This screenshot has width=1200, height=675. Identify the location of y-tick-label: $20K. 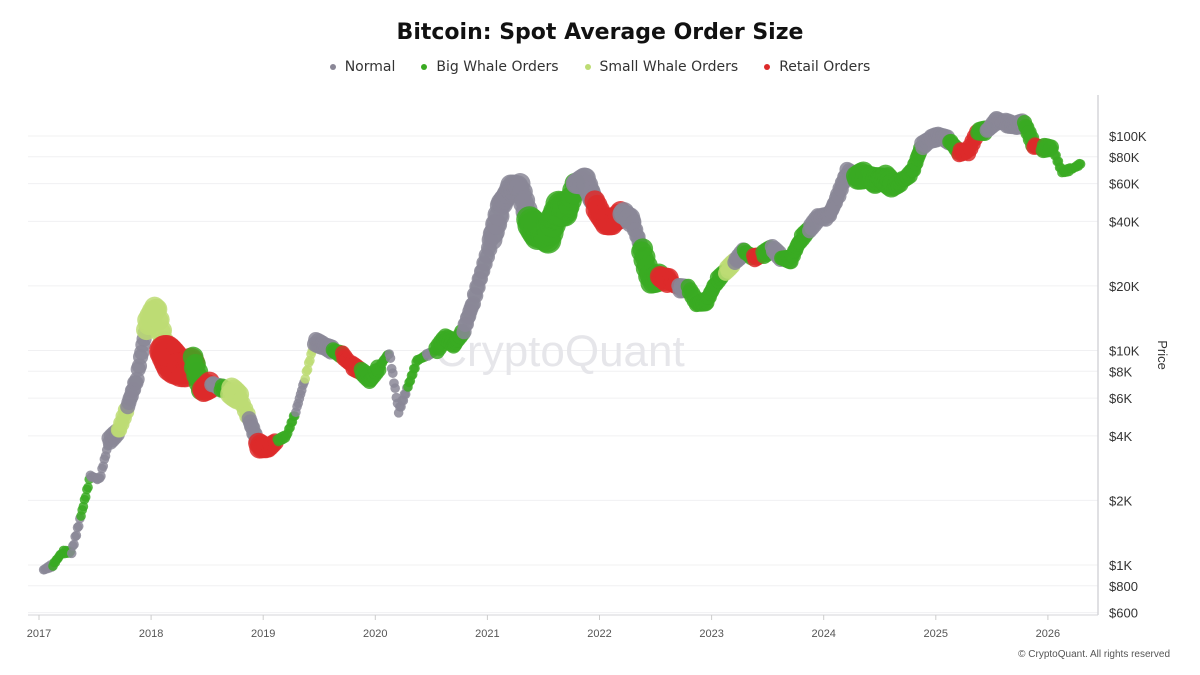
(1124, 286).